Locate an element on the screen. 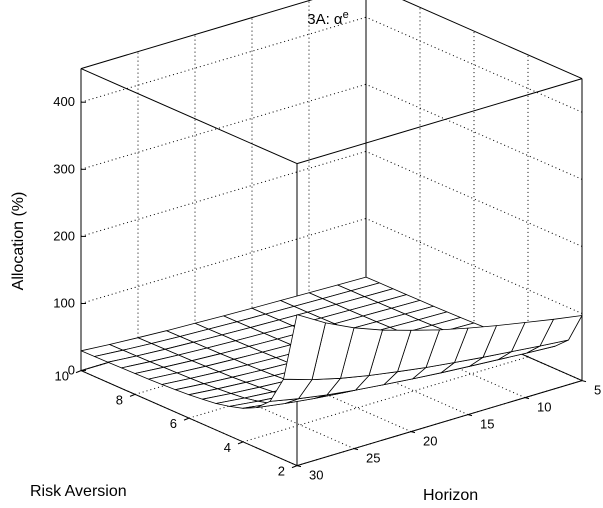 The image size is (603, 508). surface-patch is located at coordinates (304, 347).